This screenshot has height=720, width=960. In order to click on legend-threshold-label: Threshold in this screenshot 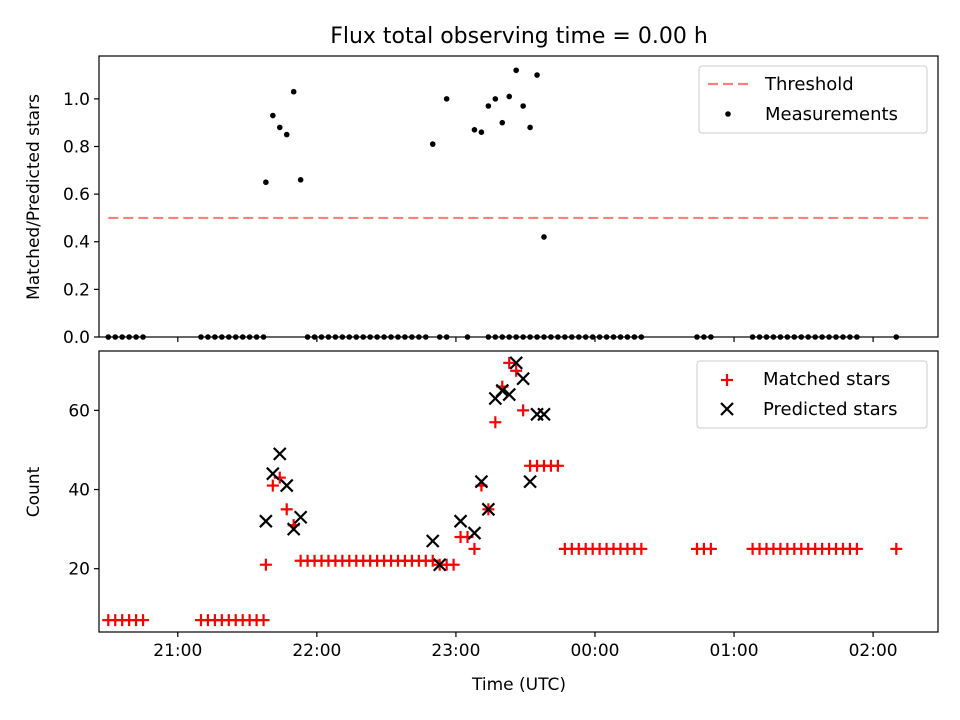, I will do `click(809, 84)`.